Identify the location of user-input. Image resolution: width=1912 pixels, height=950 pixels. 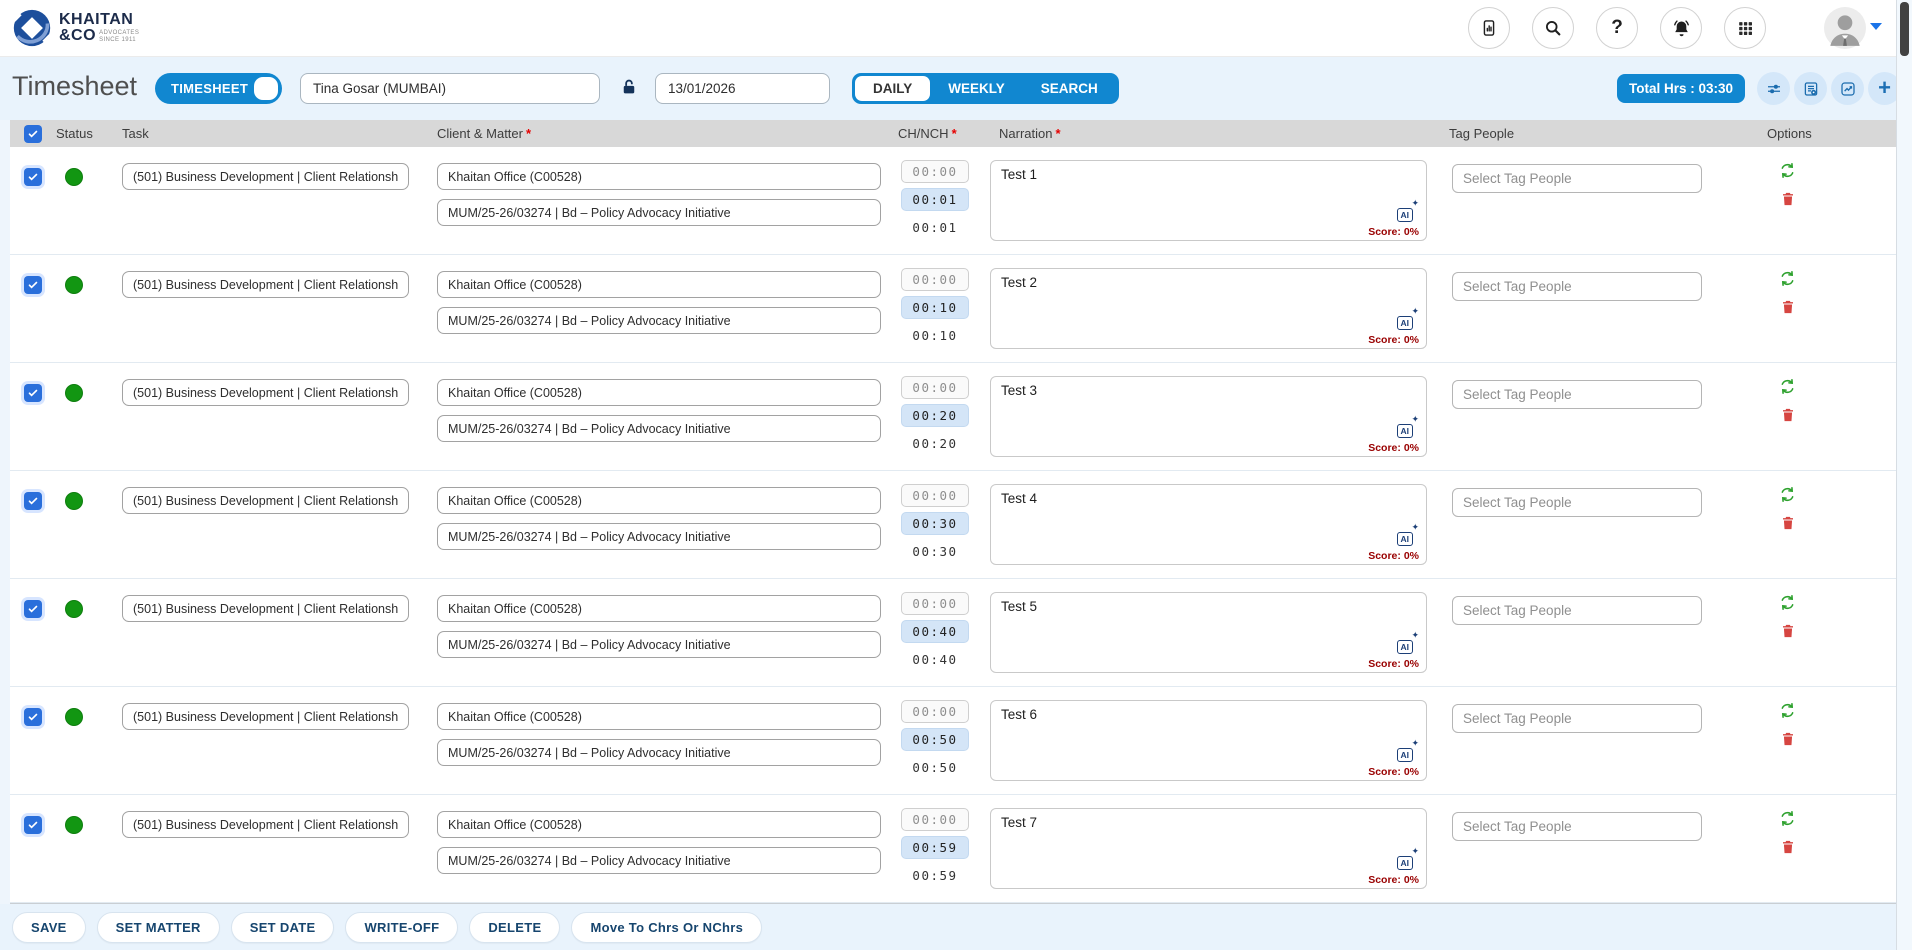
(450, 88).